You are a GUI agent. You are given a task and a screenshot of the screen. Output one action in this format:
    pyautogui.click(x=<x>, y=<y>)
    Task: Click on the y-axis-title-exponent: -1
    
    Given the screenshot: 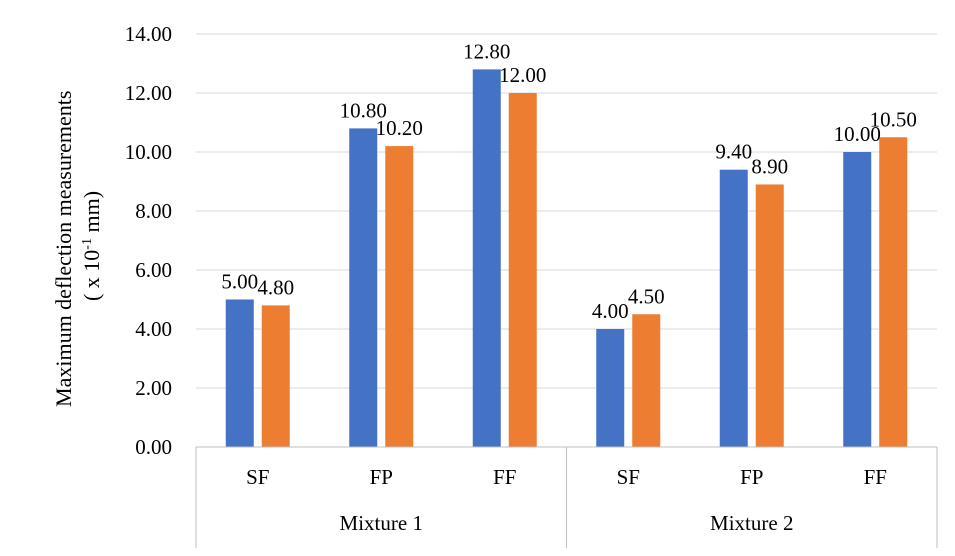 What is the action you would take?
    pyautogui.click(x=87, y=244)
    